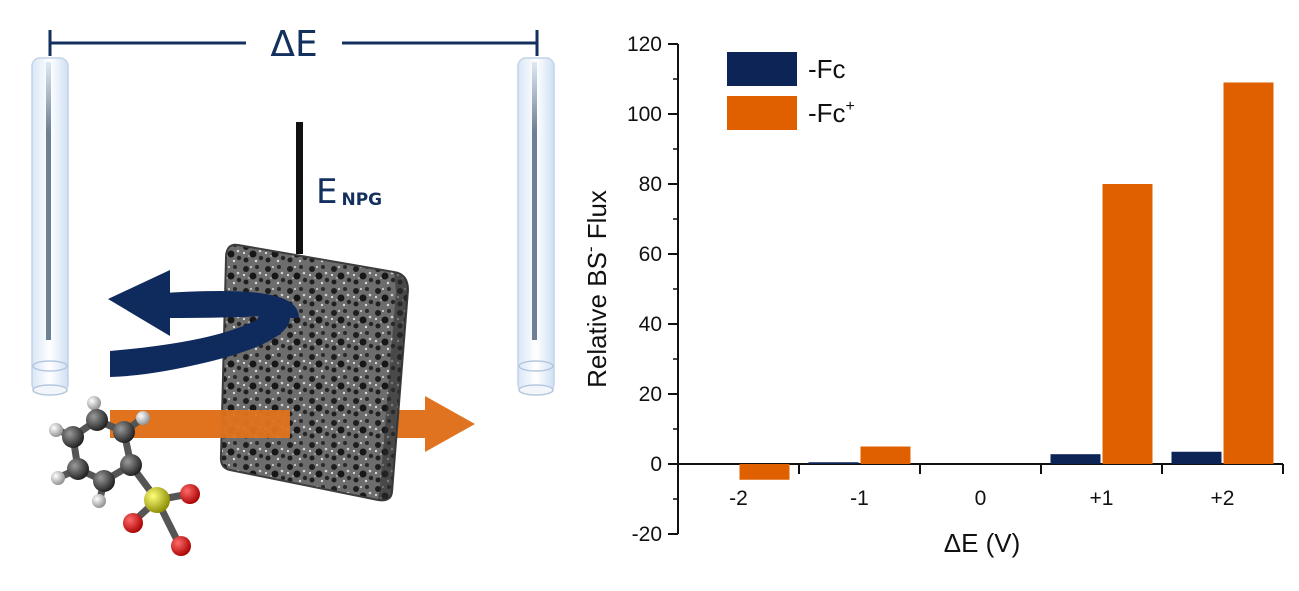  I want to click on bar-series1-minus1, so click(833, 463).